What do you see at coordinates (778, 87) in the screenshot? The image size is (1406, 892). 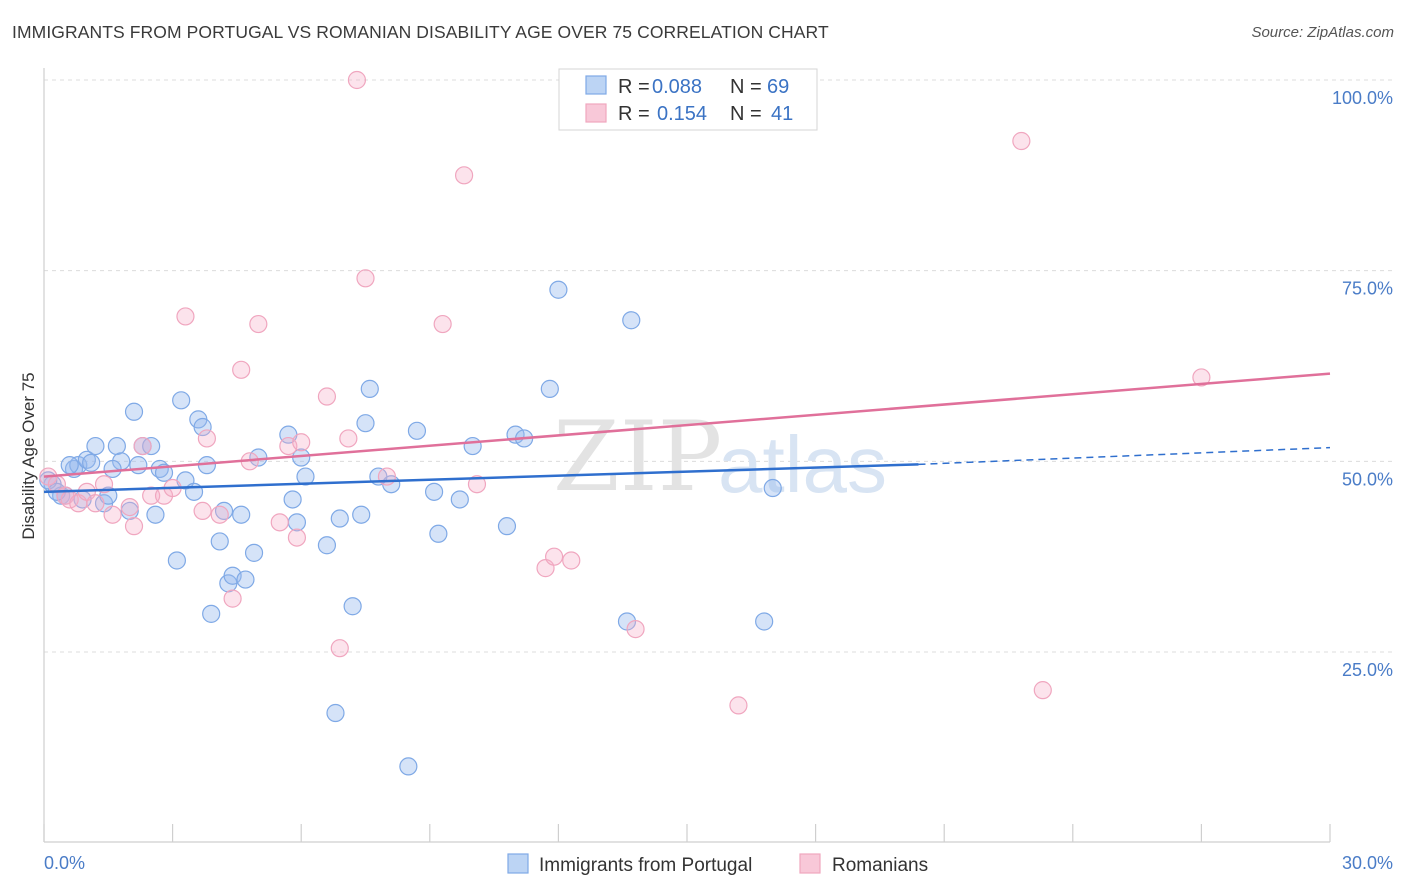 I see `legend-n-value-portugal: 69` at bounding box center [778, 87].